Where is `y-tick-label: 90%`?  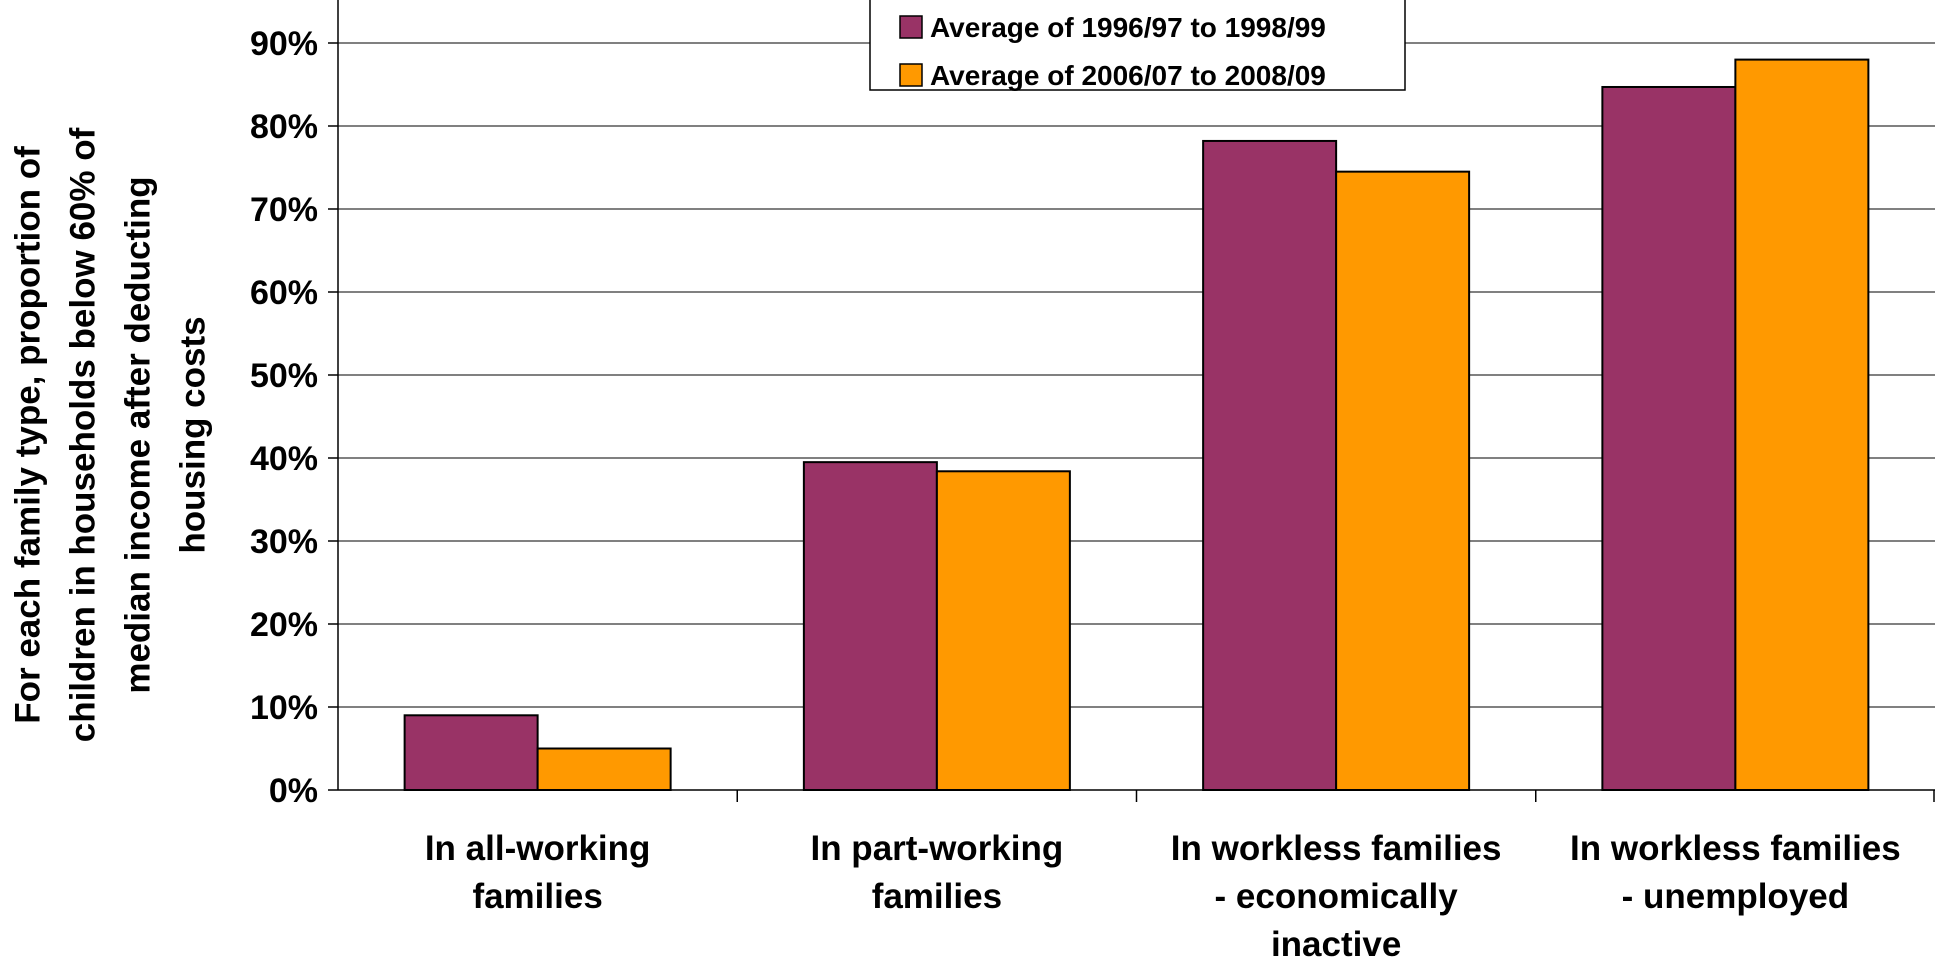
y-tick-label: 90% is located at coordinates (284, 44).